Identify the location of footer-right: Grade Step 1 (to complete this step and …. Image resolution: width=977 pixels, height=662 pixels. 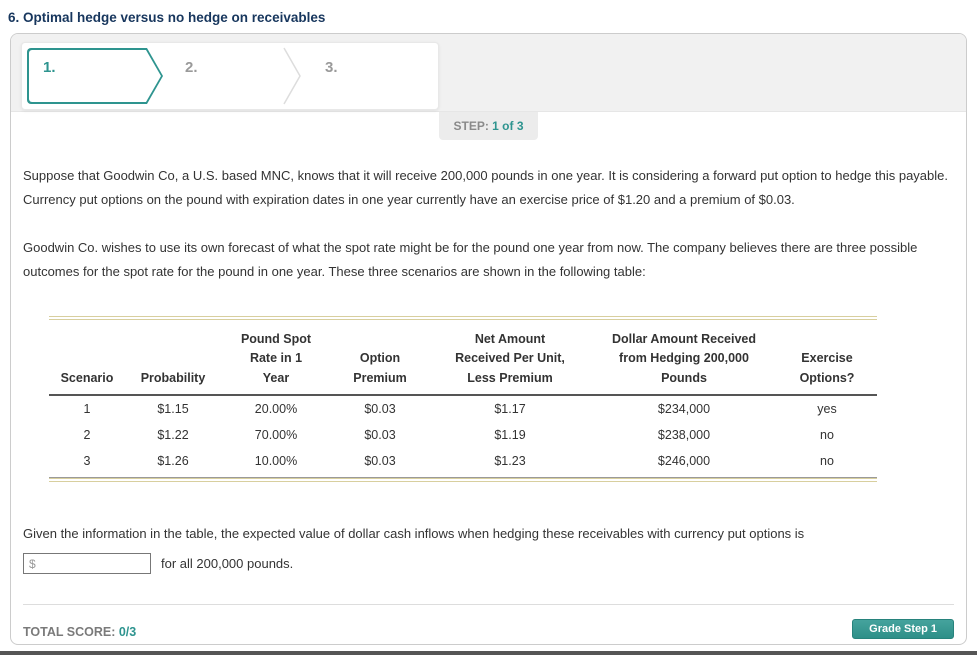
(854, 631).